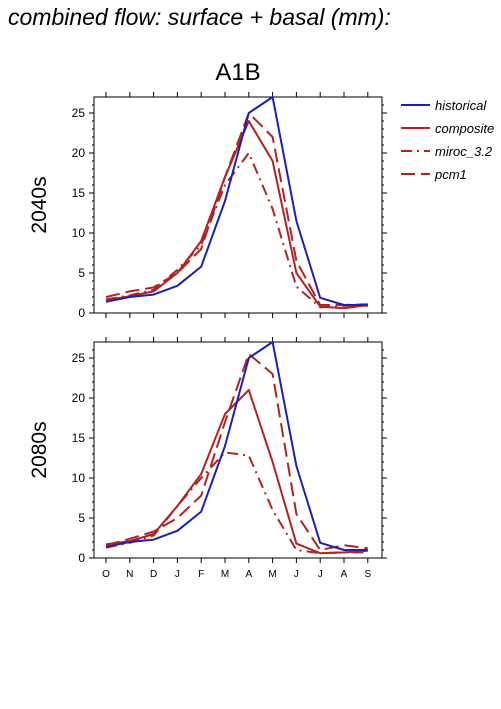  What do you see at coordinates (447, 140) in the screenshot?
I see `legend: historical composite miroc_3.2 pcm1` at bounding box center [447, 140].